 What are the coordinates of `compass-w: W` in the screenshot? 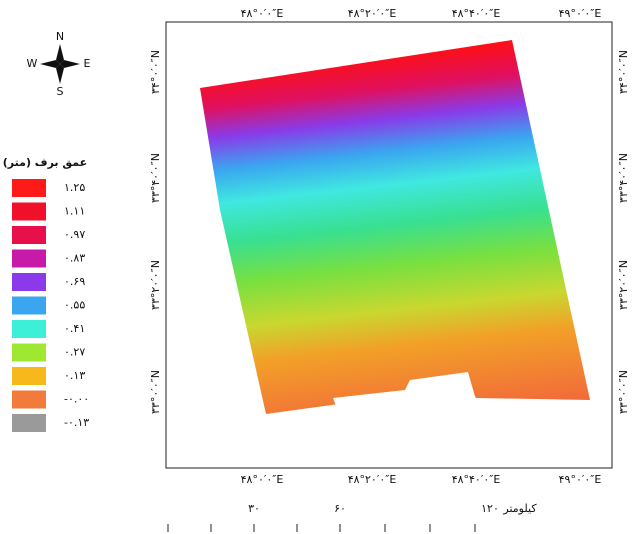 It's located at (32, 63).